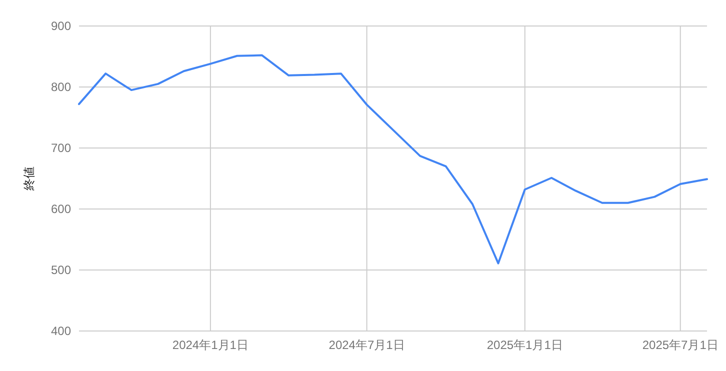  What do you see at coordinates (524, 345) in the screenshot?
I see `x-tick-label: 2025年1月1日` at bounding box center [524, 345].